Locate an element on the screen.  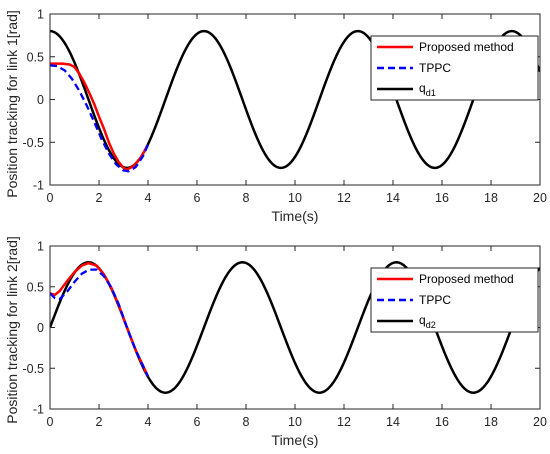
y-axis-label: Position tracking for link 1[rad] is located at coordinates (12, 104).